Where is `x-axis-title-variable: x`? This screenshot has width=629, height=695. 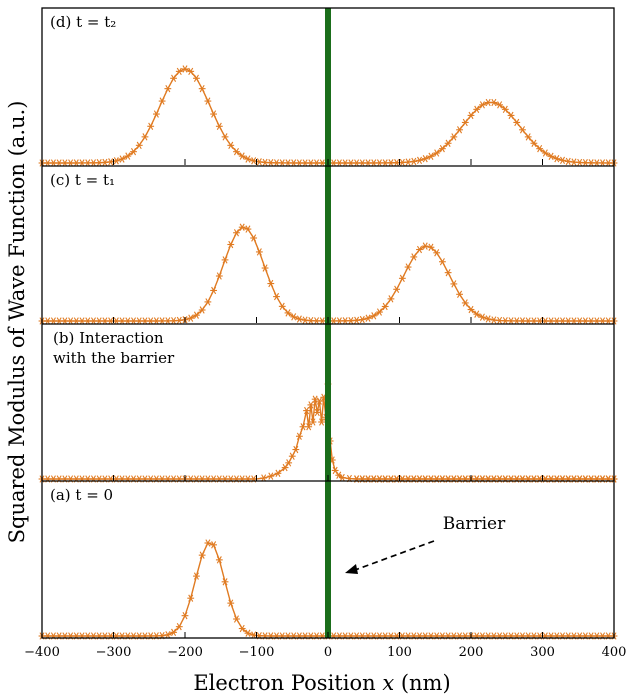 x-axis-title-variable: x is located at coordinates (388, 683).